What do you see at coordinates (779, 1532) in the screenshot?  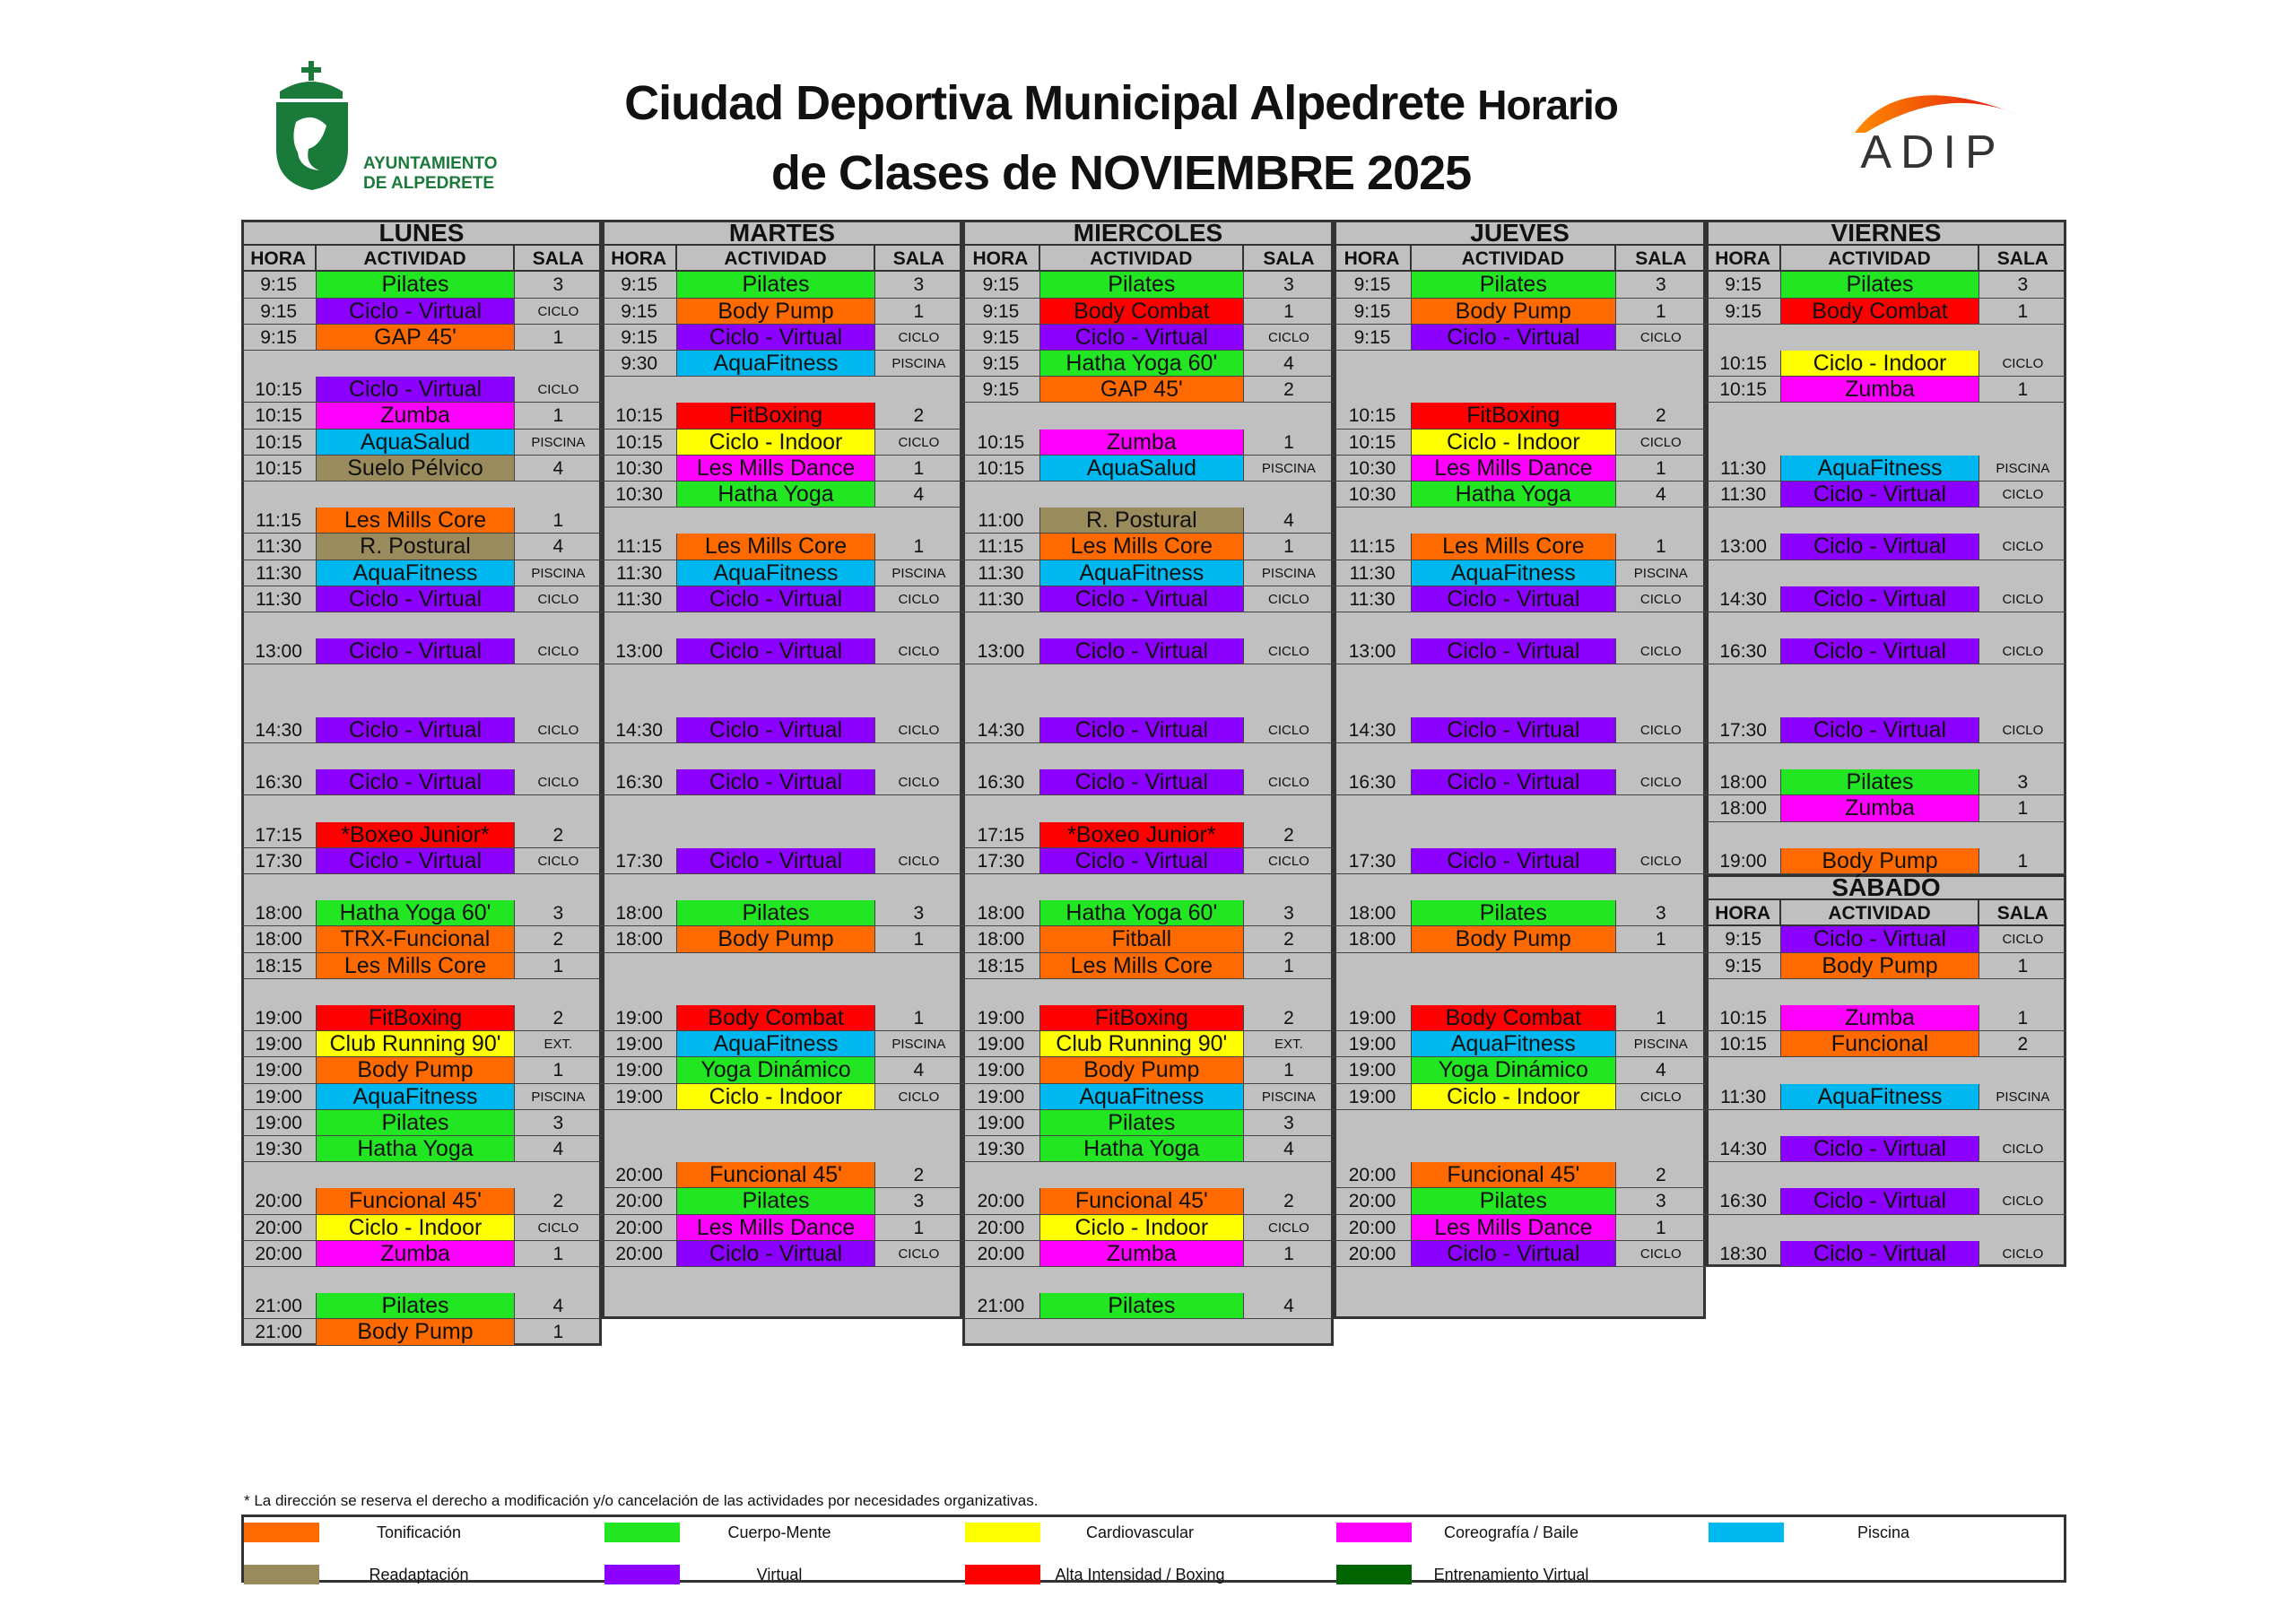 I see `legend-label: Cuerpo-Mente` at bounding box center [779, 1532].